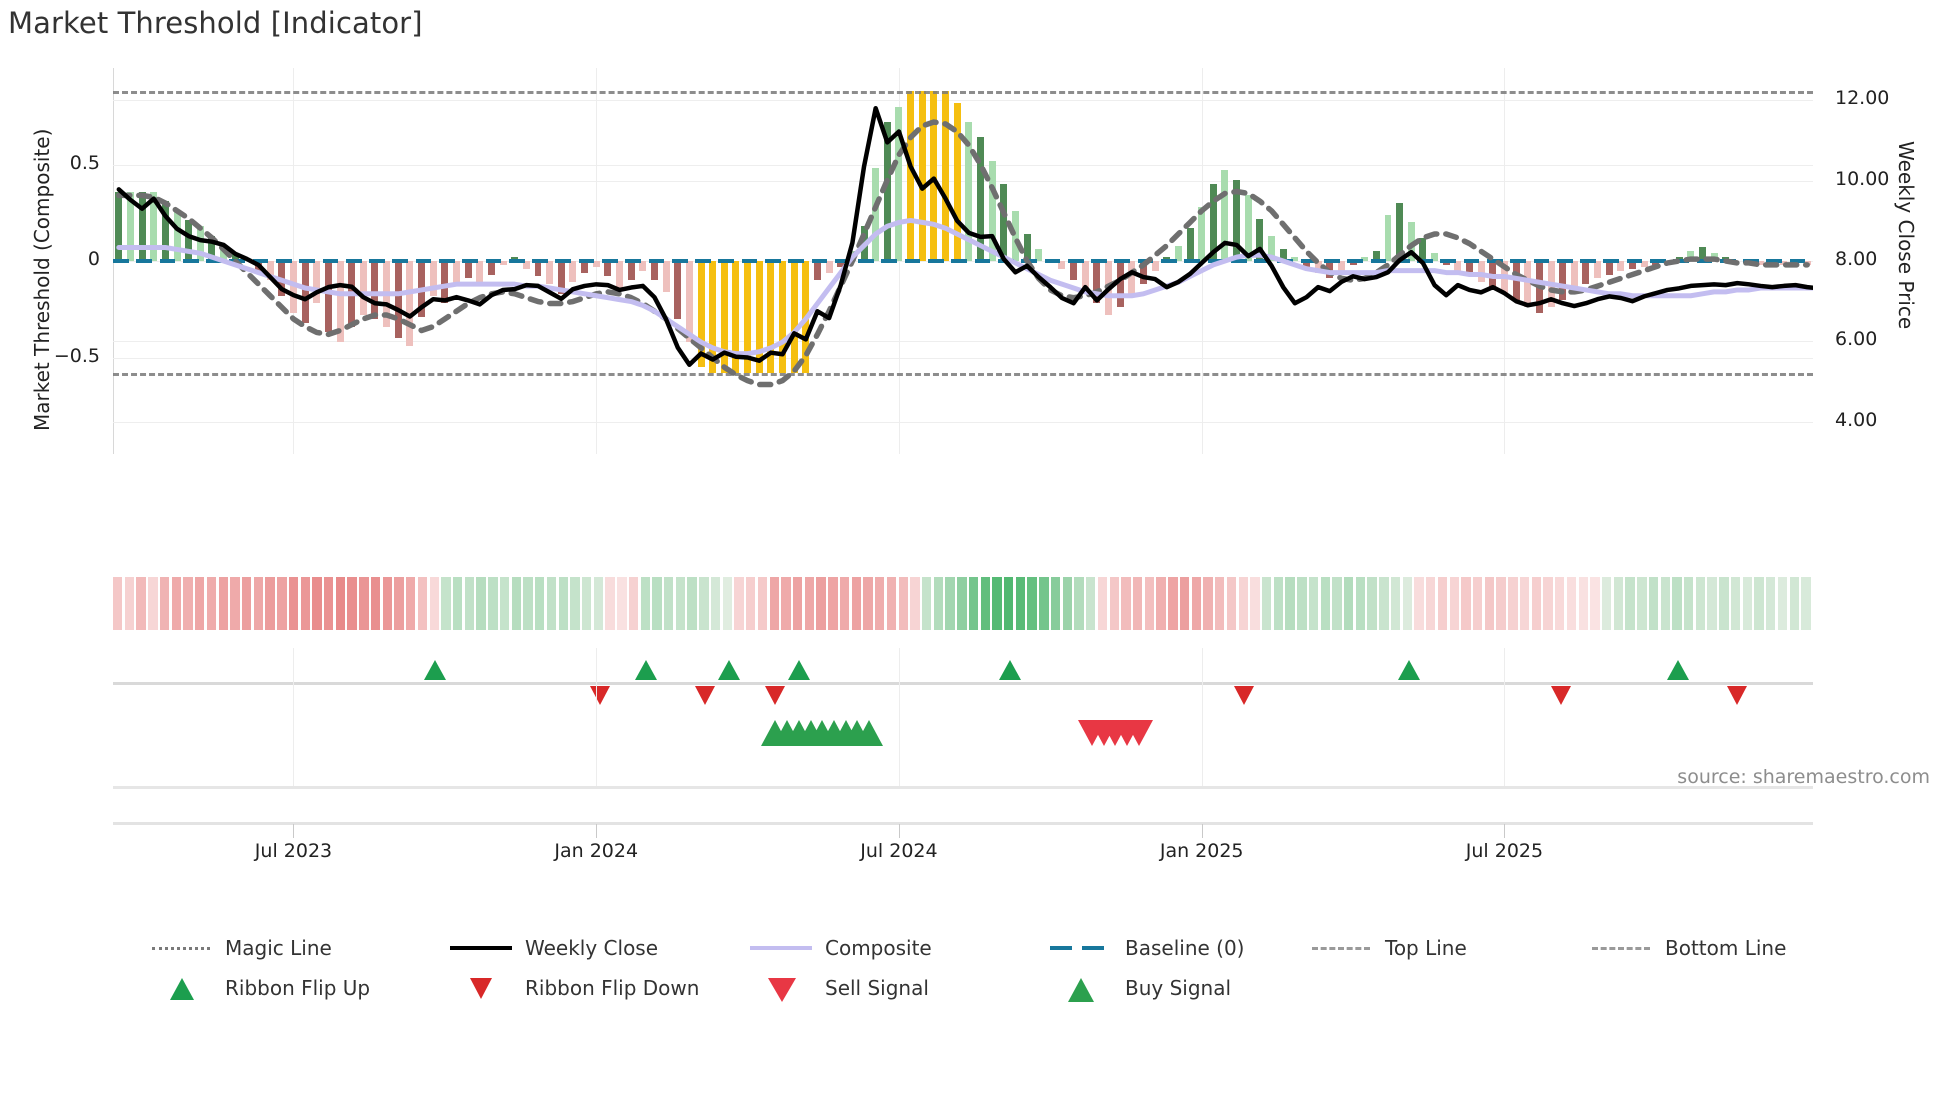 Image resolution: width=1960 pixels, height=1102 pixels. What do you see at coordinates (1856, 259) in the screenshot?
I see `right-tick-label: 8.00` at bounding box center [1856, 259].